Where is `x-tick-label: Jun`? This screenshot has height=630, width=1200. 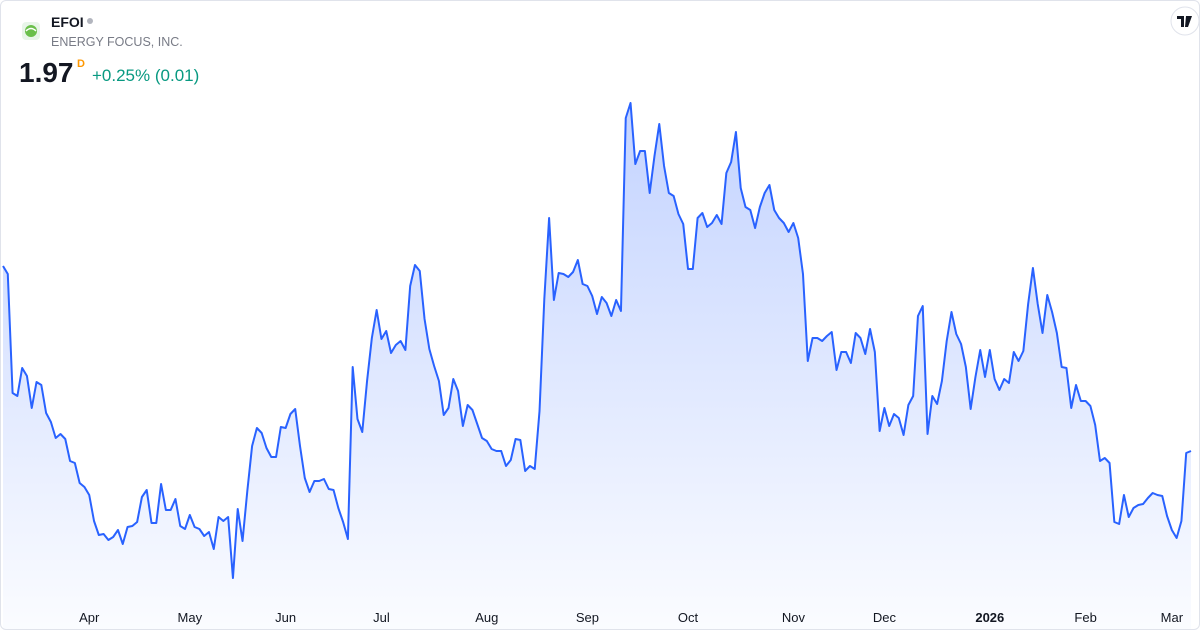 x-tick-label: Jun is located at coordinates (285, 617).